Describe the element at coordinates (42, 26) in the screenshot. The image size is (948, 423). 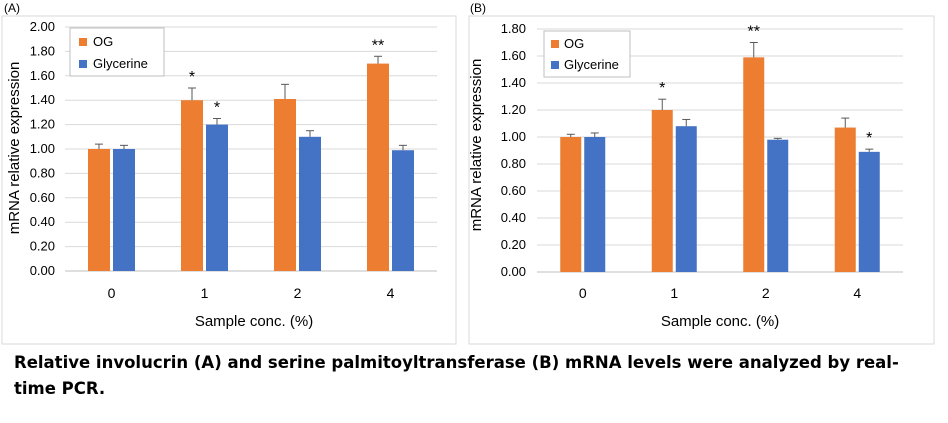
I see `y-tick-label: 2.00` at that location.